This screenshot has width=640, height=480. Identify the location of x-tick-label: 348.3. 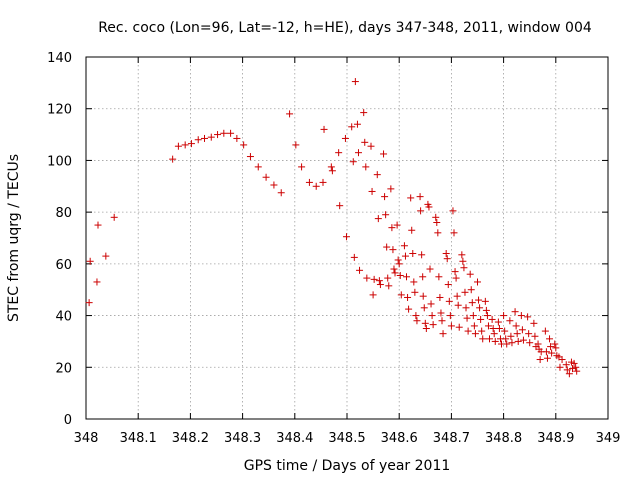
(242, 438).